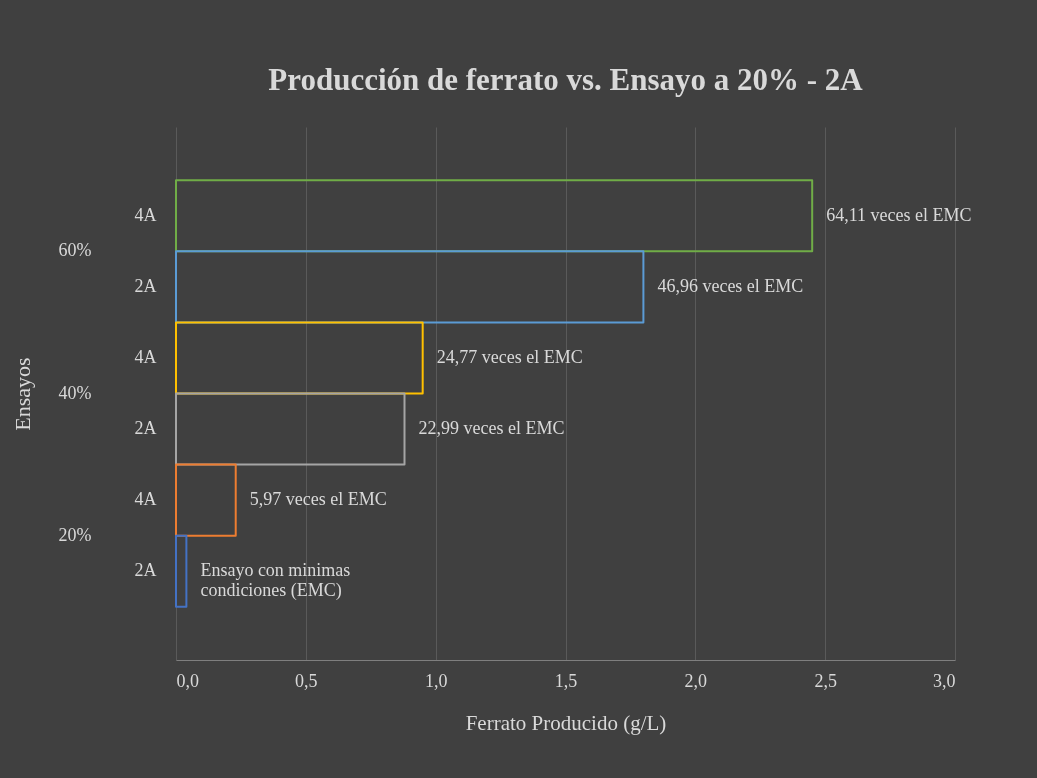 This screenshot has width=1037, height=778. Describe the element at coordinates (509, 356) in the screenshot. I see `annotation: 24,77 veces el EMC` at that location.